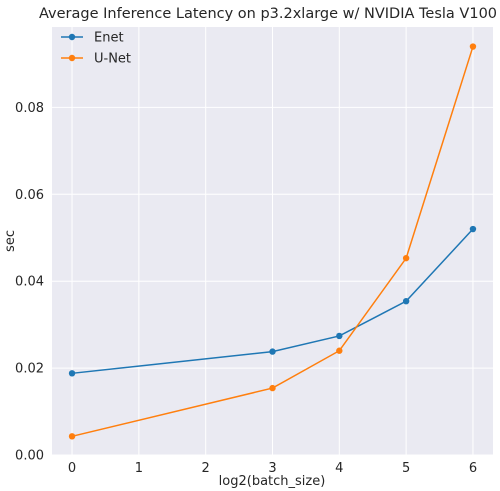 Image resolution: width=500 pixels, height=491 pixels. Describe the element at coordinates (272, 481) in the screenshot. I see `x-axis-label: log2(batch_size)` at that location.